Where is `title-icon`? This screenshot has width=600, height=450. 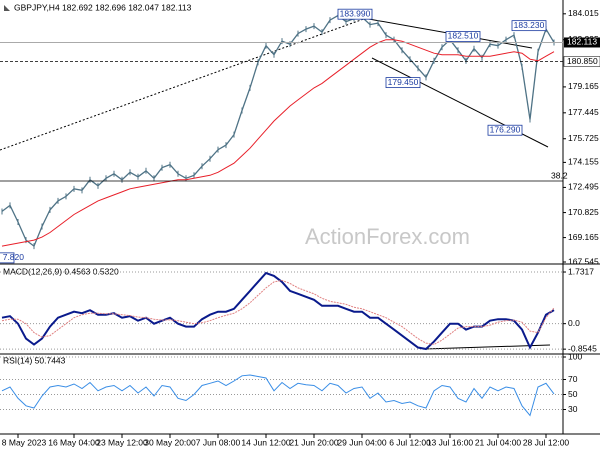
title-icon is located at coordinates (7, 8).